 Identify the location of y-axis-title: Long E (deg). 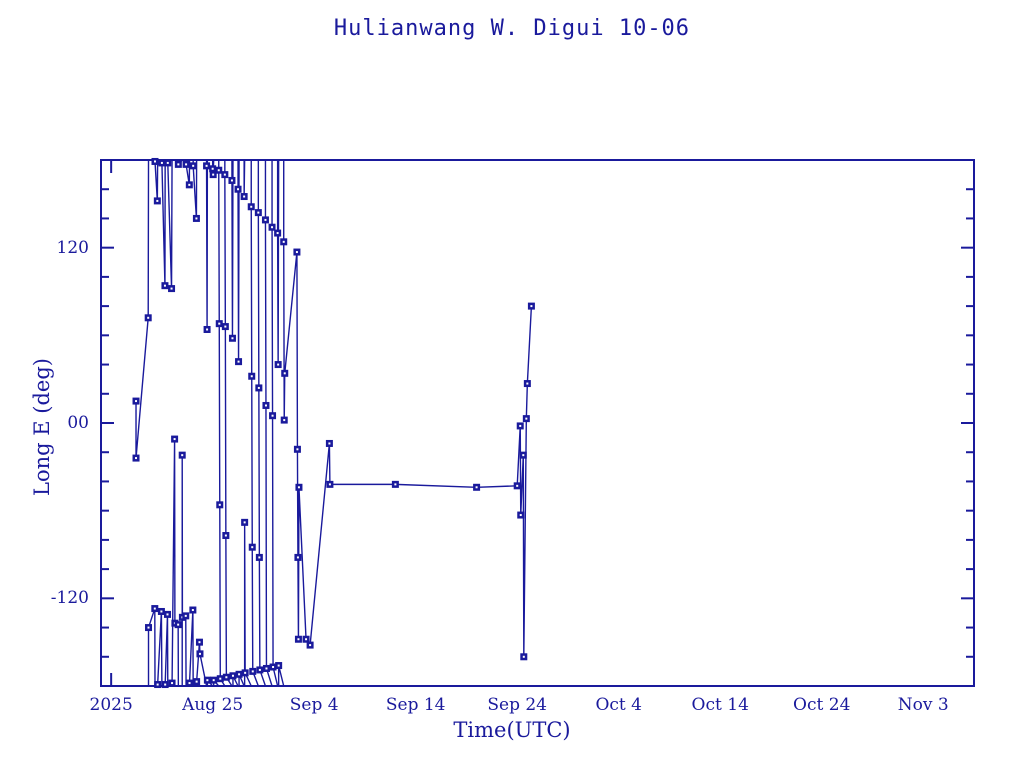
(42, 427).